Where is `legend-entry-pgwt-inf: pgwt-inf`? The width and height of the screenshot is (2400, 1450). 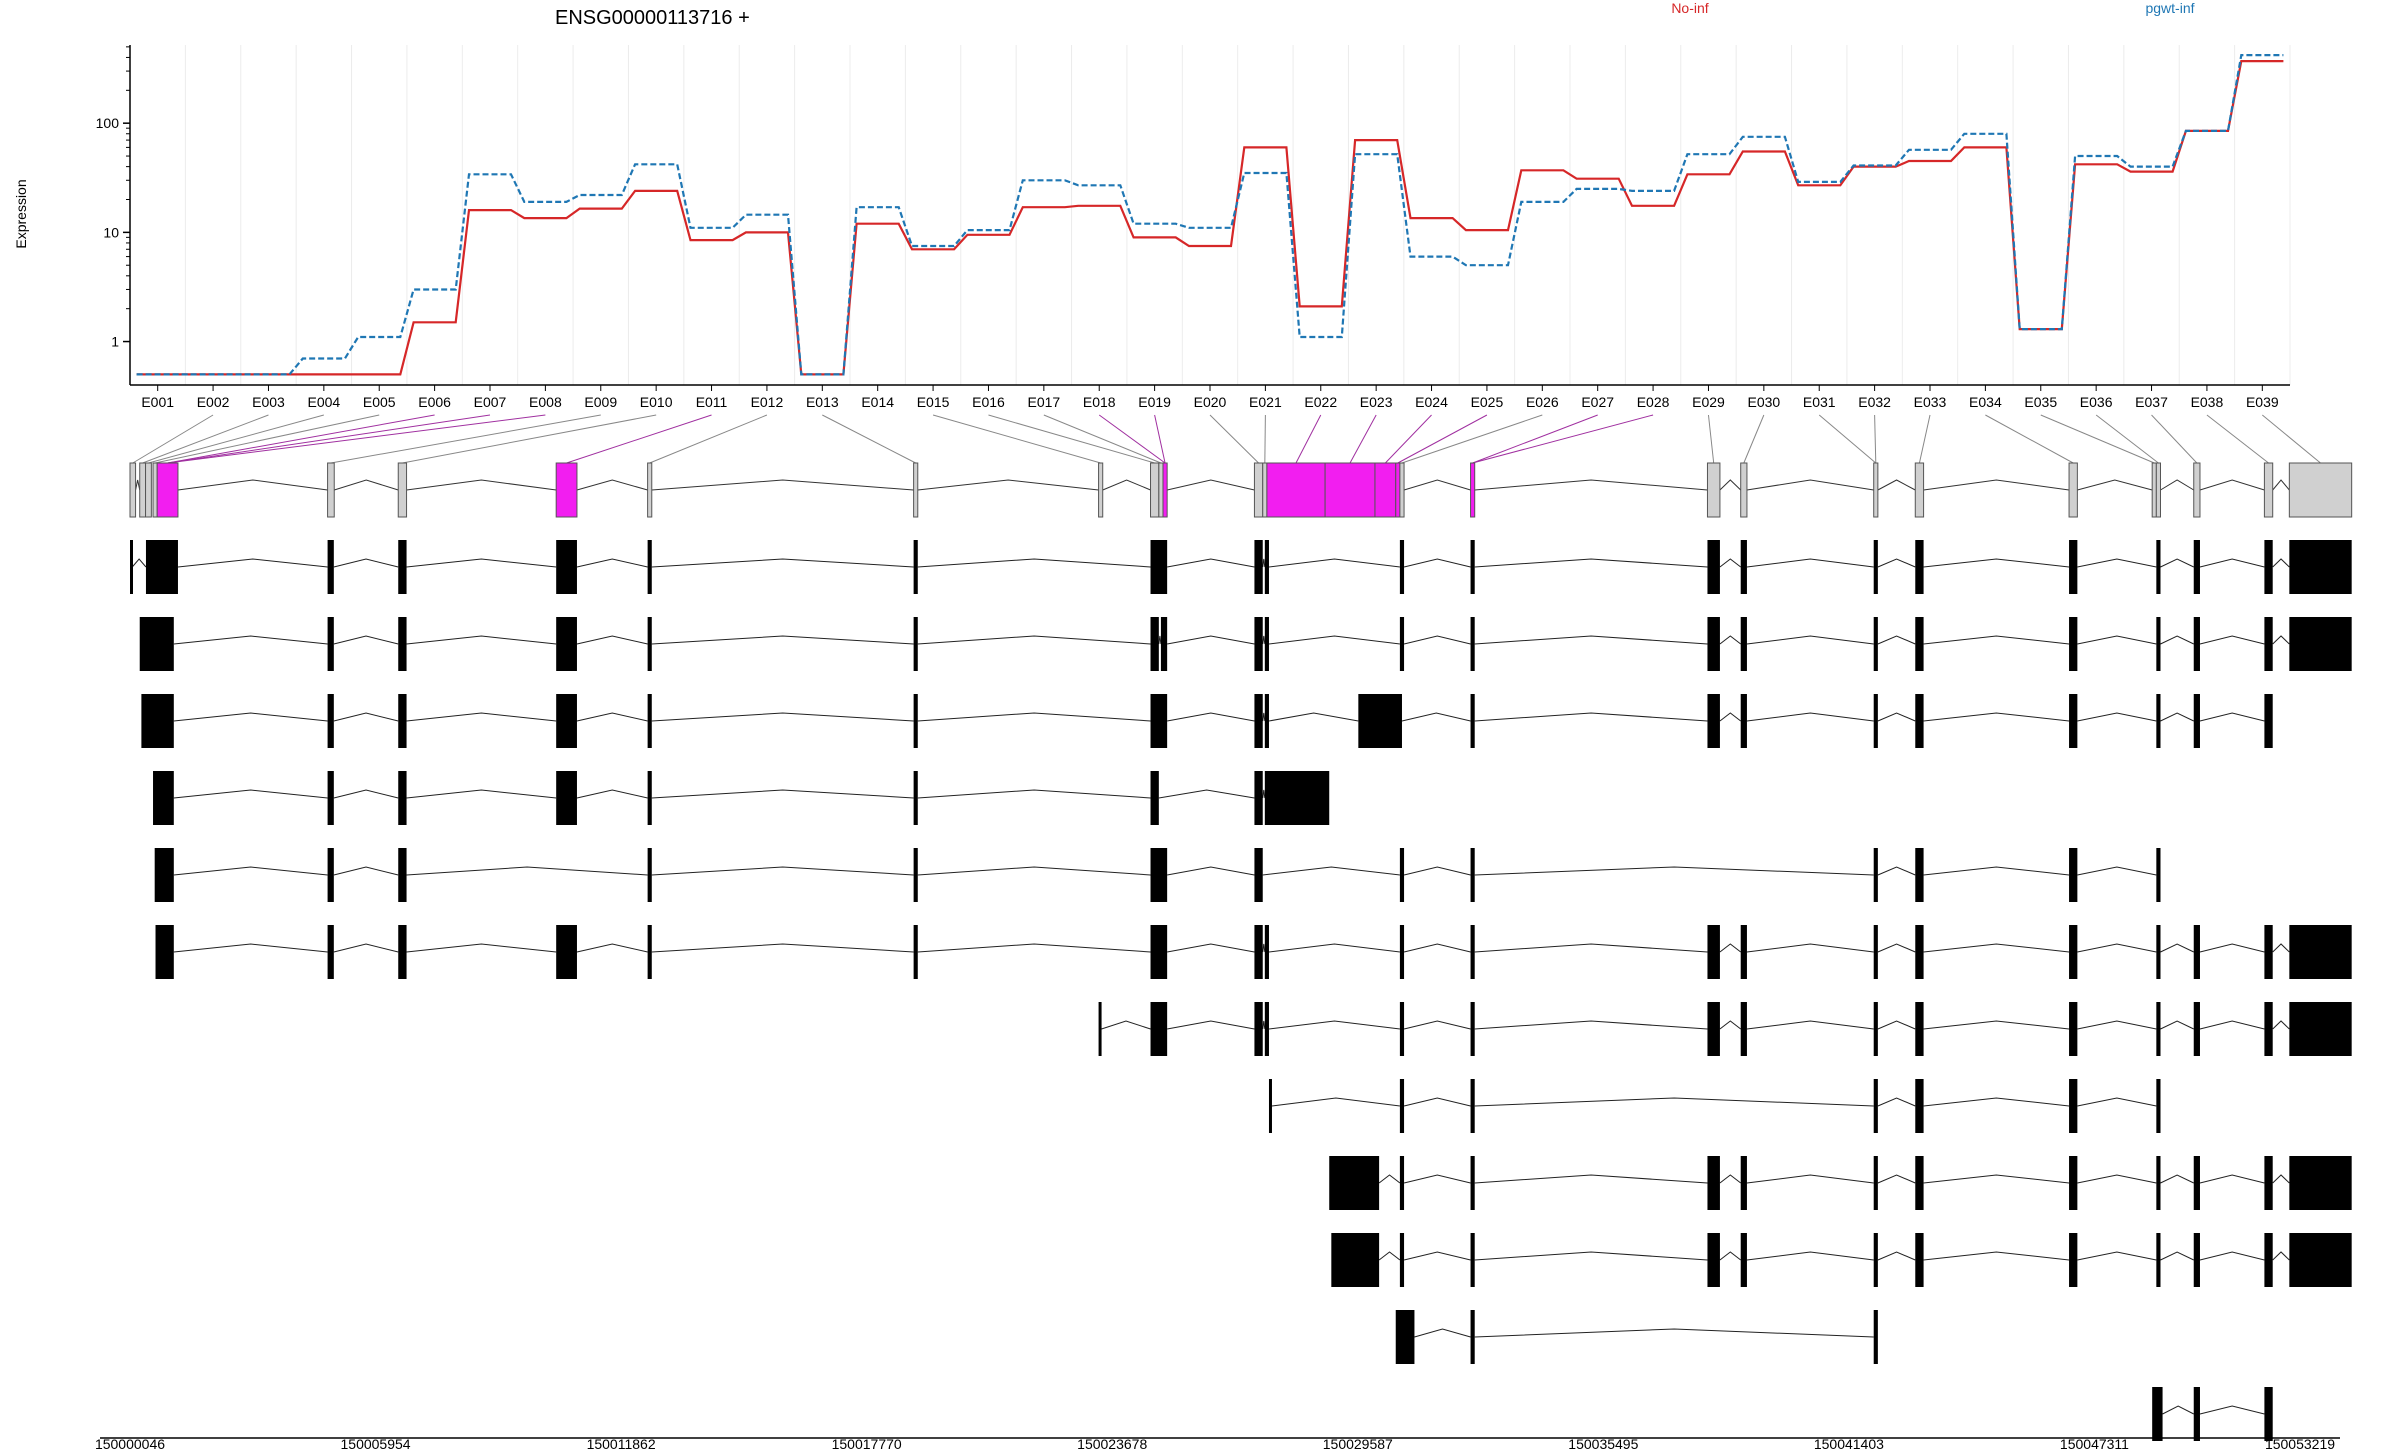 legend-entry-pgwt-inf: pgwt-inf is located at coordinates (2169, 8).